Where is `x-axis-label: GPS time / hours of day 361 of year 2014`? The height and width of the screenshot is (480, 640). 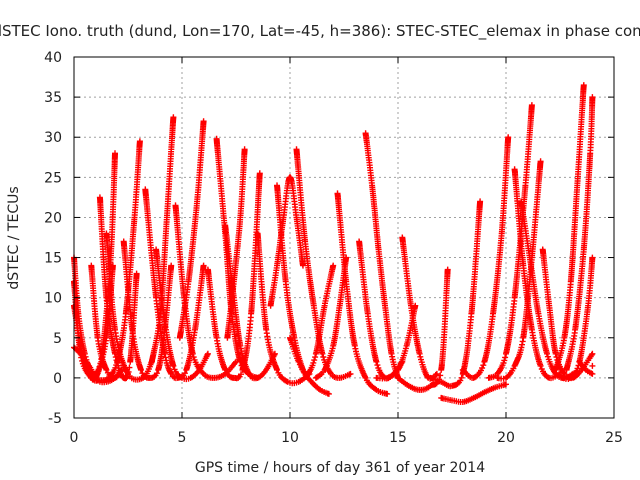 x-axis-label: GPS time / hours of day 361 of year 2014 is located at coordinates (340, 468).